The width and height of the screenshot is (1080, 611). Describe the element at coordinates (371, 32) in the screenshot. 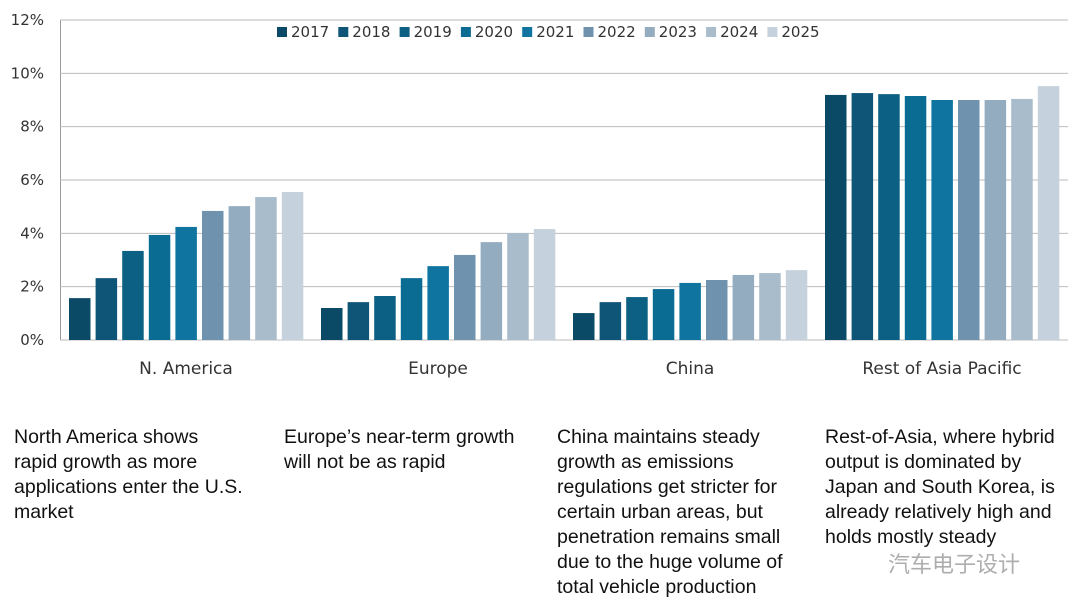

I see `legend-label: 2018` at that location.